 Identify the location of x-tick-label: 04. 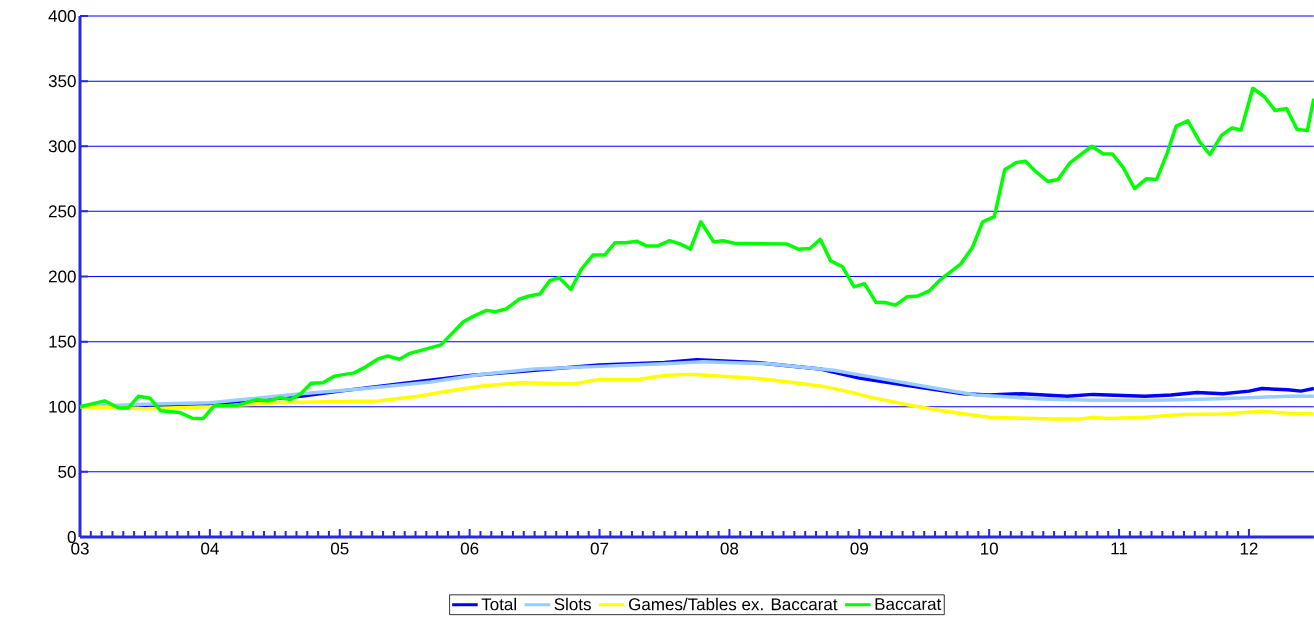
(210, 548).